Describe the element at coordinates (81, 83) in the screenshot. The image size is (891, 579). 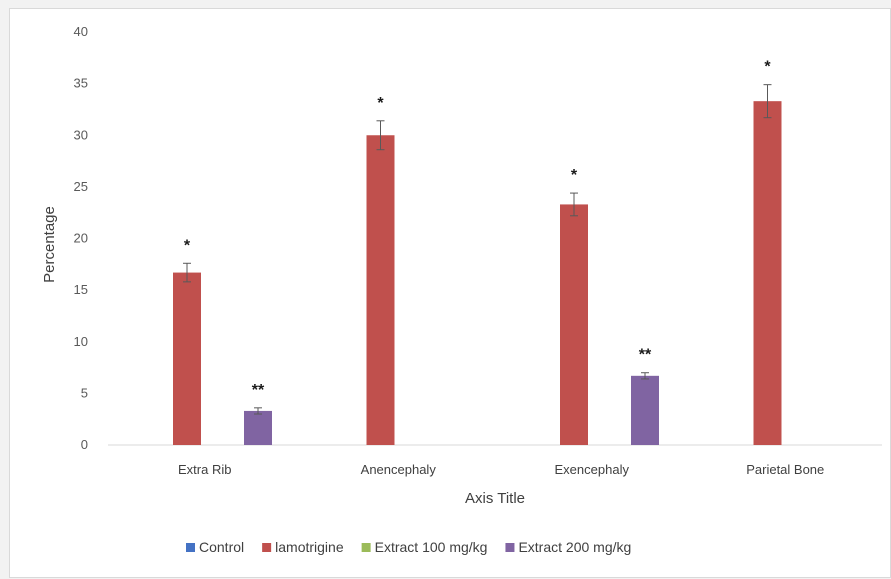
I see `y-tick-label: 35` at that location.